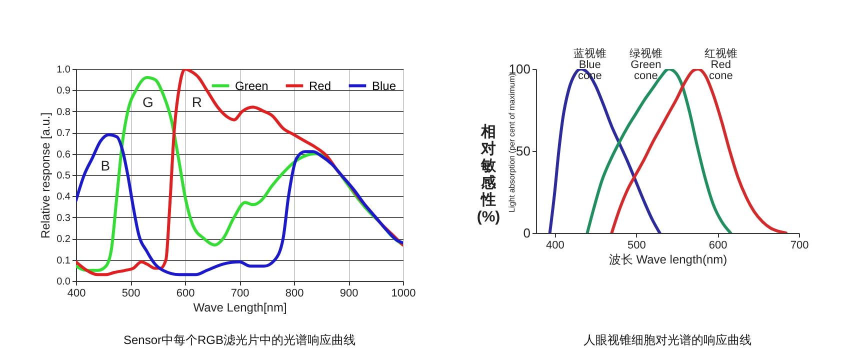 The height and width of the screenshot is (349, 849). Describe the element at coordinates (523, 151) in the screenshot. I see `y-tick-label: 50` at that location.